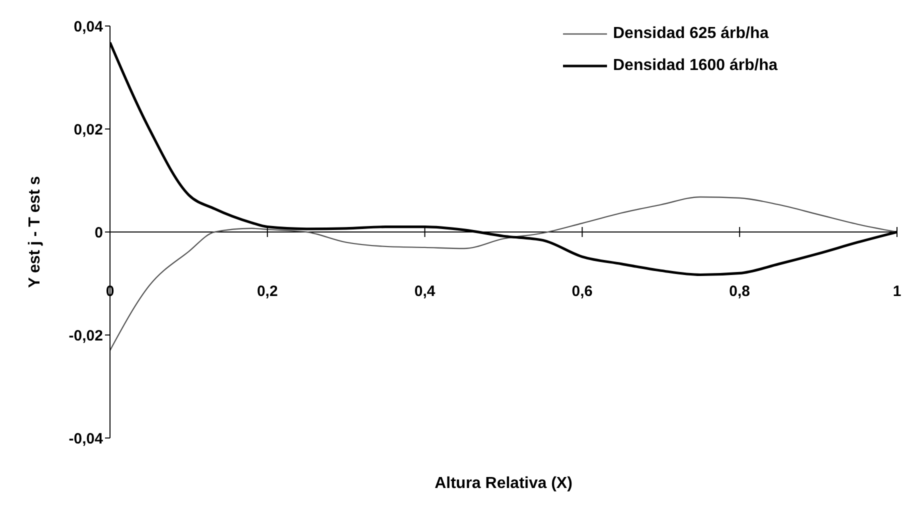 This screenshot has height=506, width=921. What do you see at coordinates (86, 439) in the screenshot?
I see `y-tick-label: -0,04` at bounding box center [86, 439].